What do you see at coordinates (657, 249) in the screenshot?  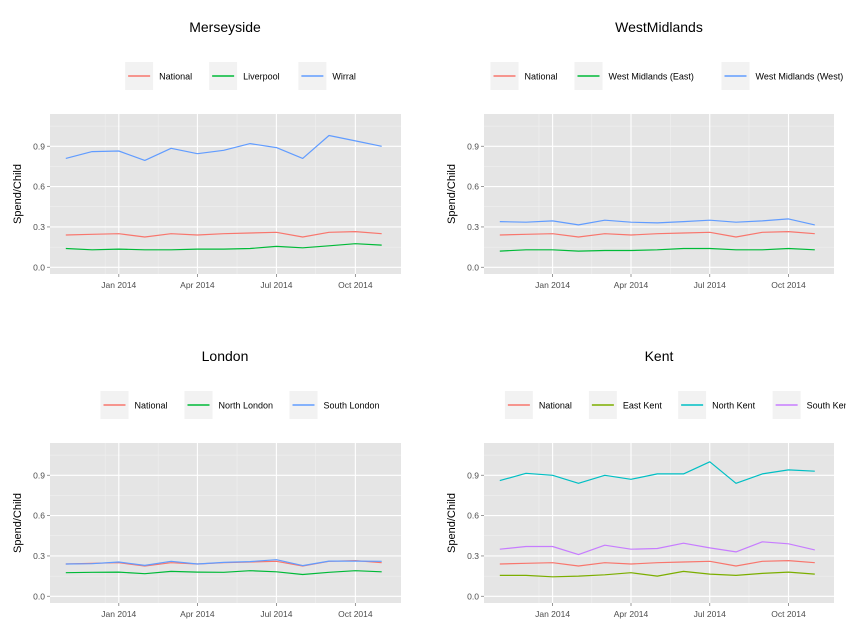 I see `series-line-west-midlands-east` at bounding box center [657, 249].